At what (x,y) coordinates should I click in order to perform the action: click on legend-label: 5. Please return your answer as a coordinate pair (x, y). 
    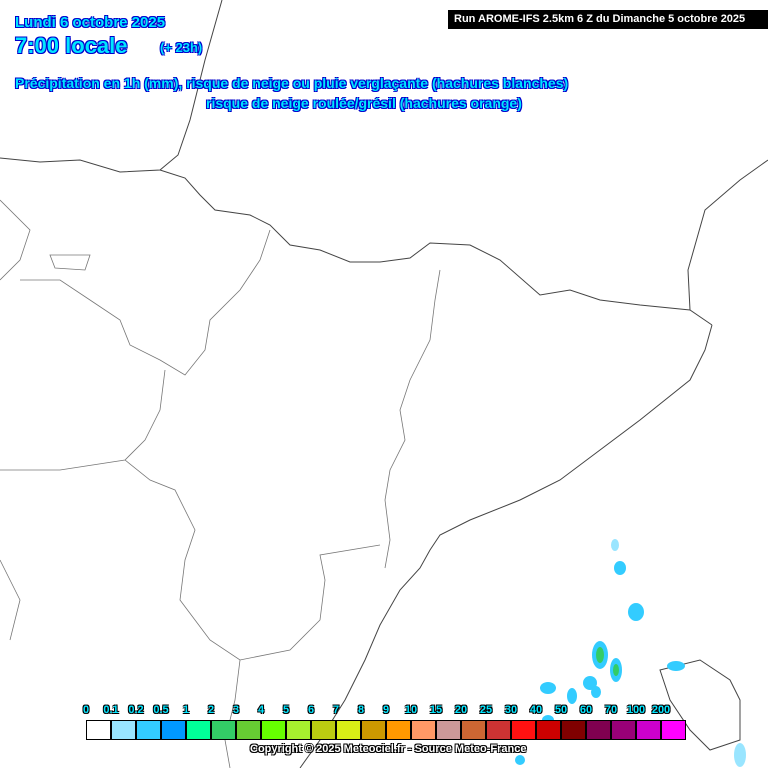
    Looking at the image, I should click on (286, 710).